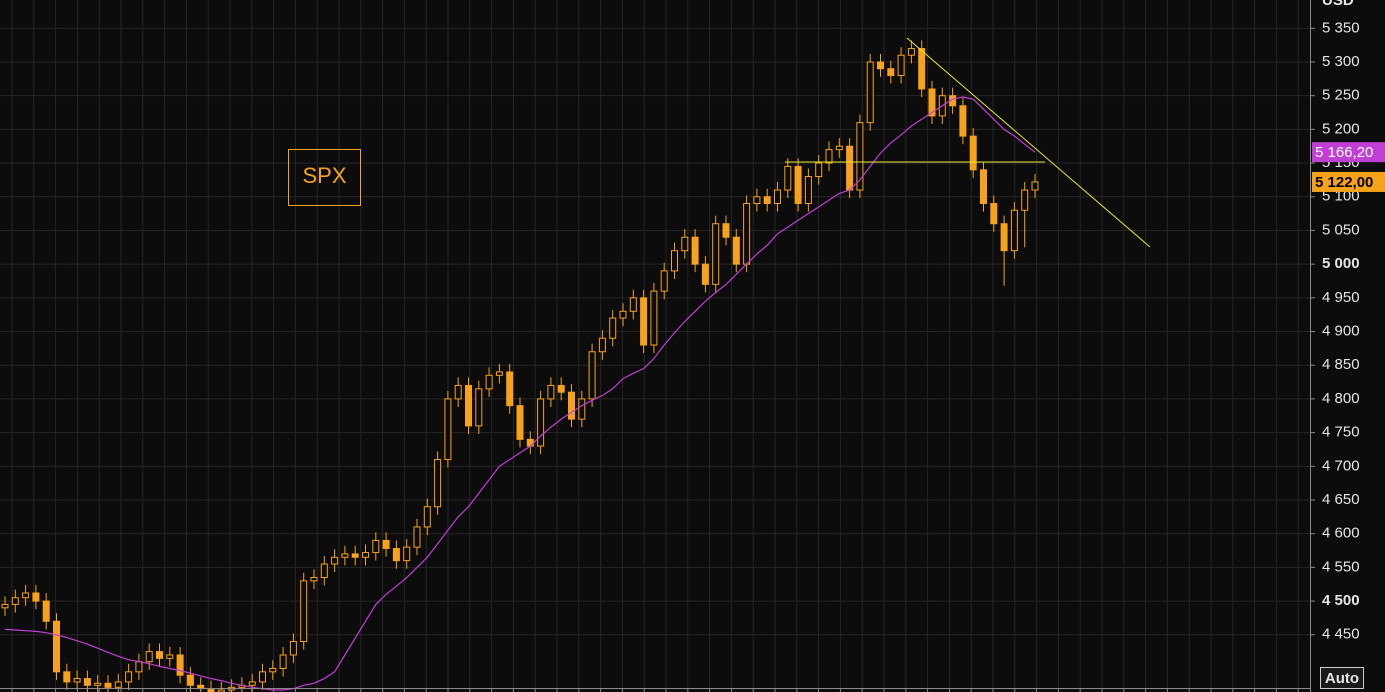 The height and width of the screenshot is (692, 1385). Describe the element at coordinates (1341, 465) in the screenshot. I see `y-tick-label: 4 700` at that location.